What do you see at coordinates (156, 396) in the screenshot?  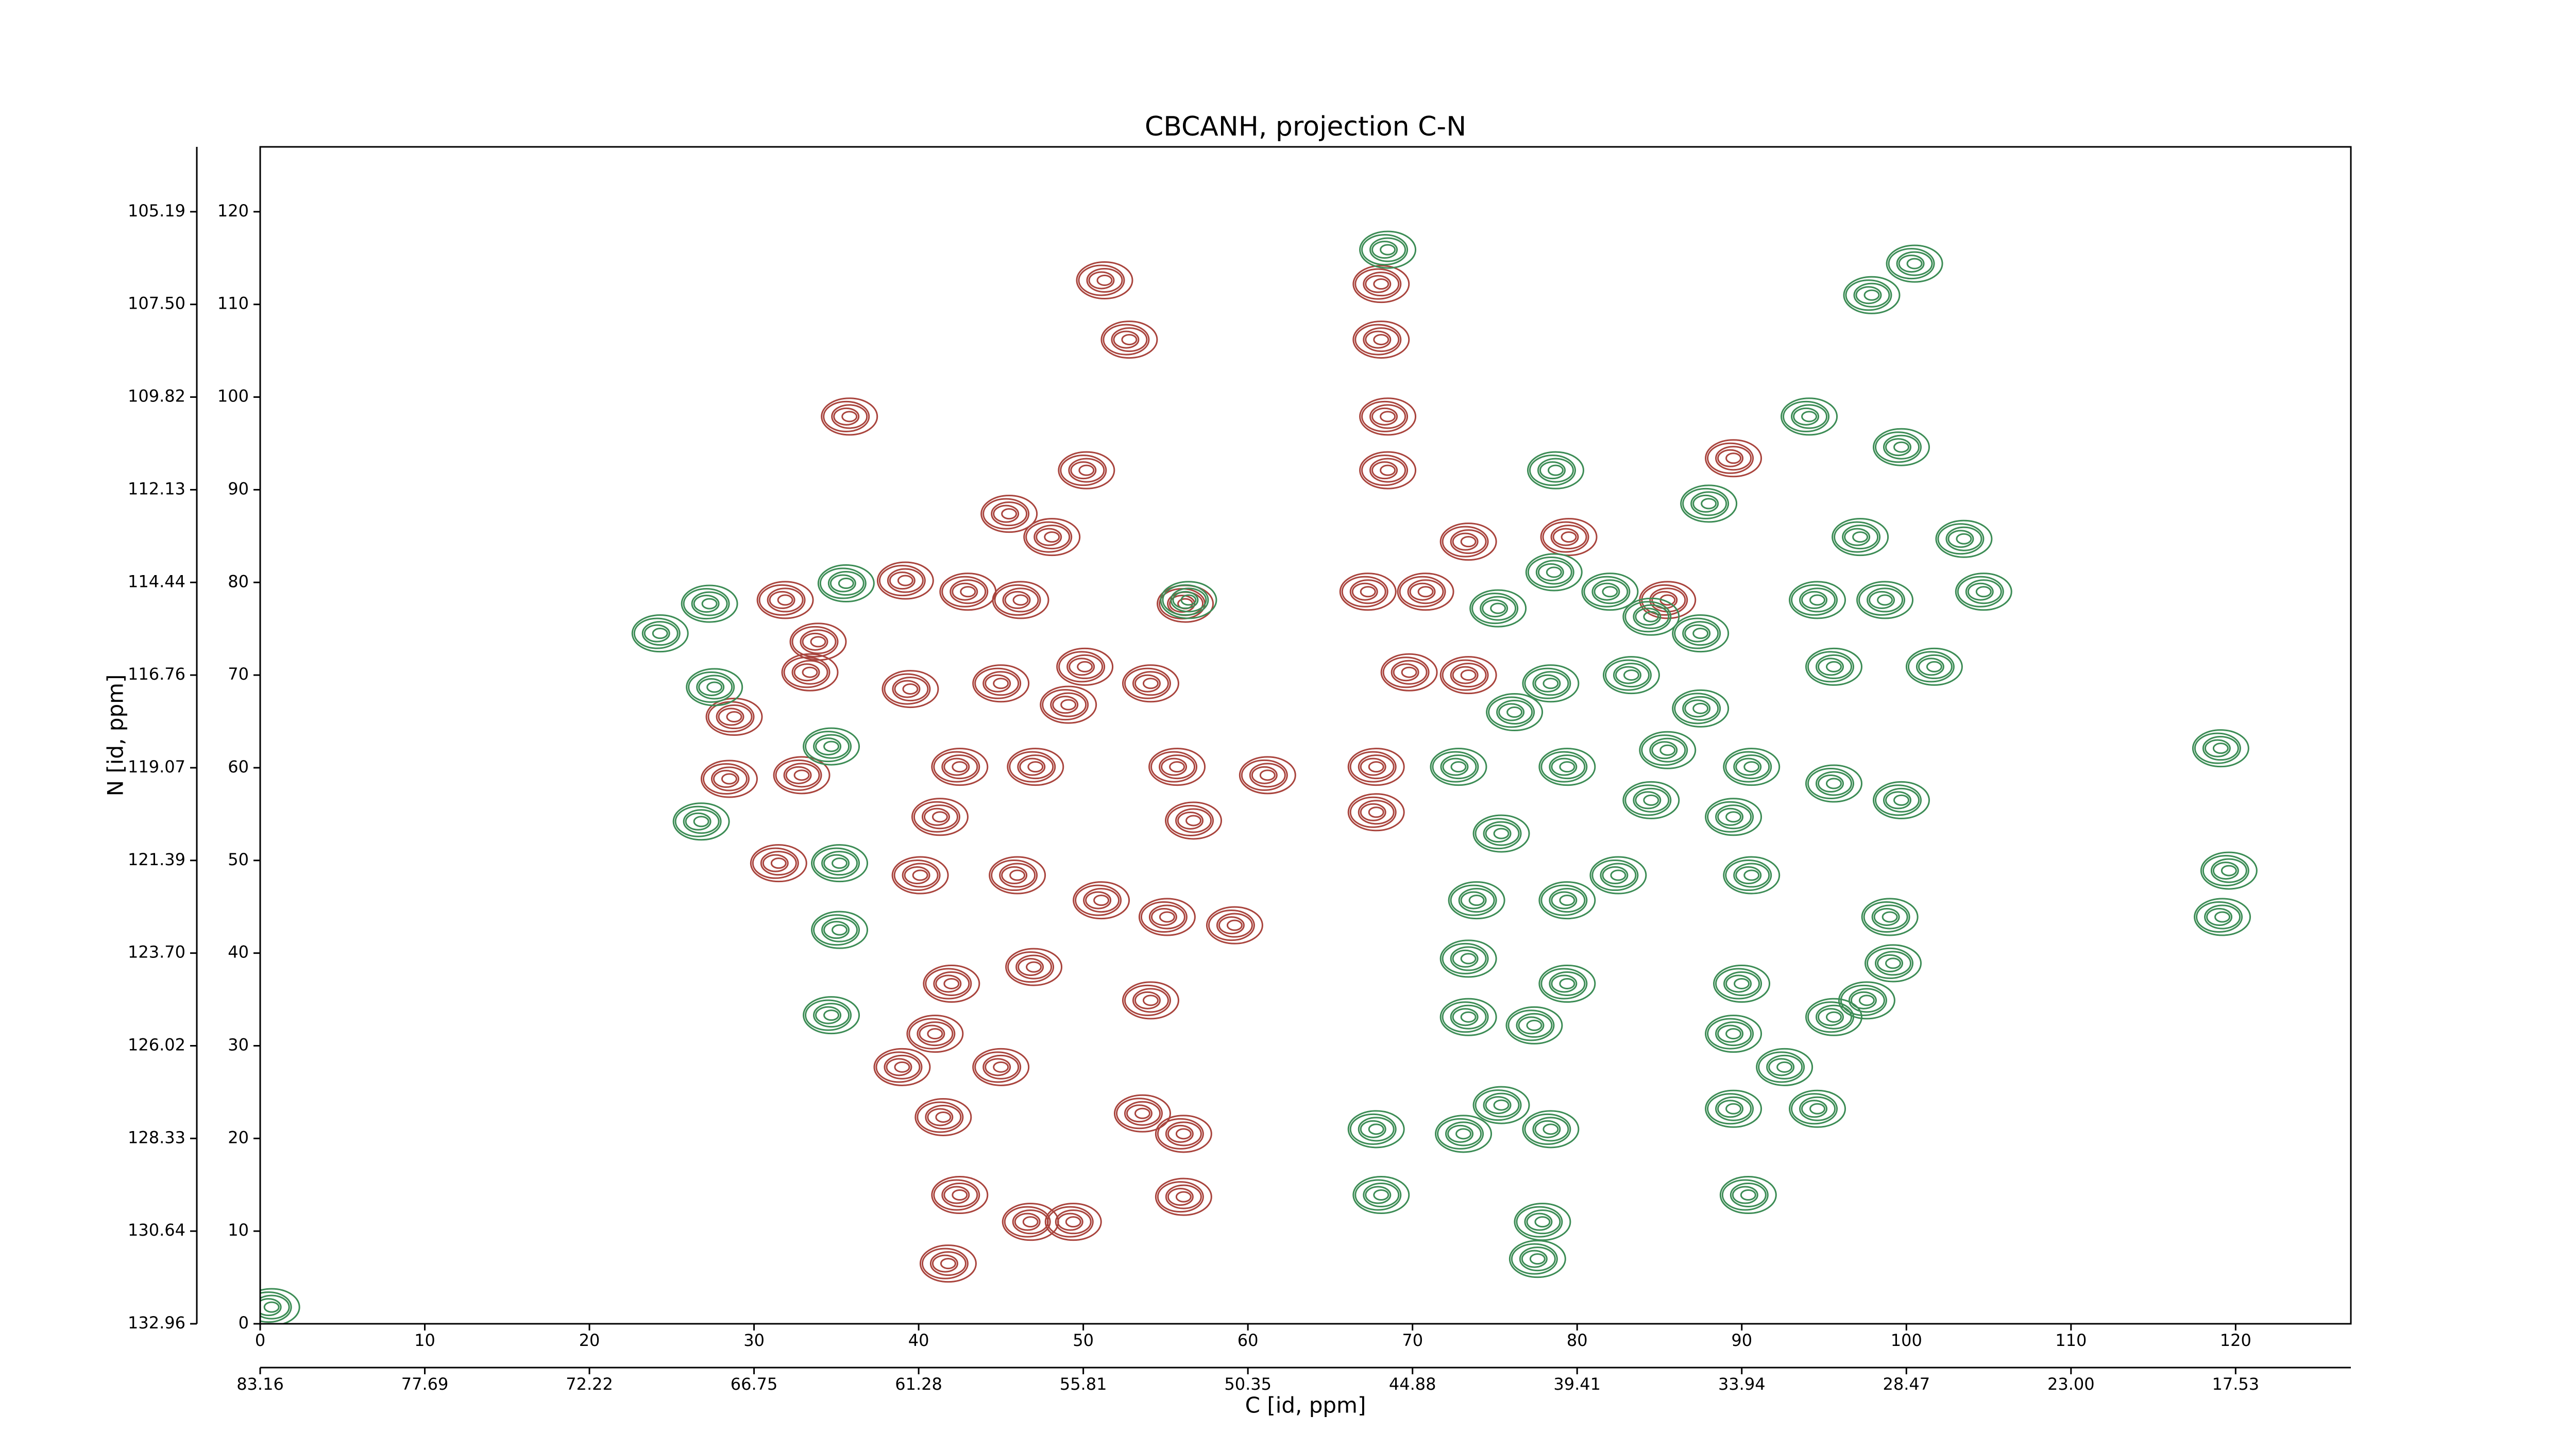 I see `y2-tick-label: 109.82` at bounding box center [156, 396].